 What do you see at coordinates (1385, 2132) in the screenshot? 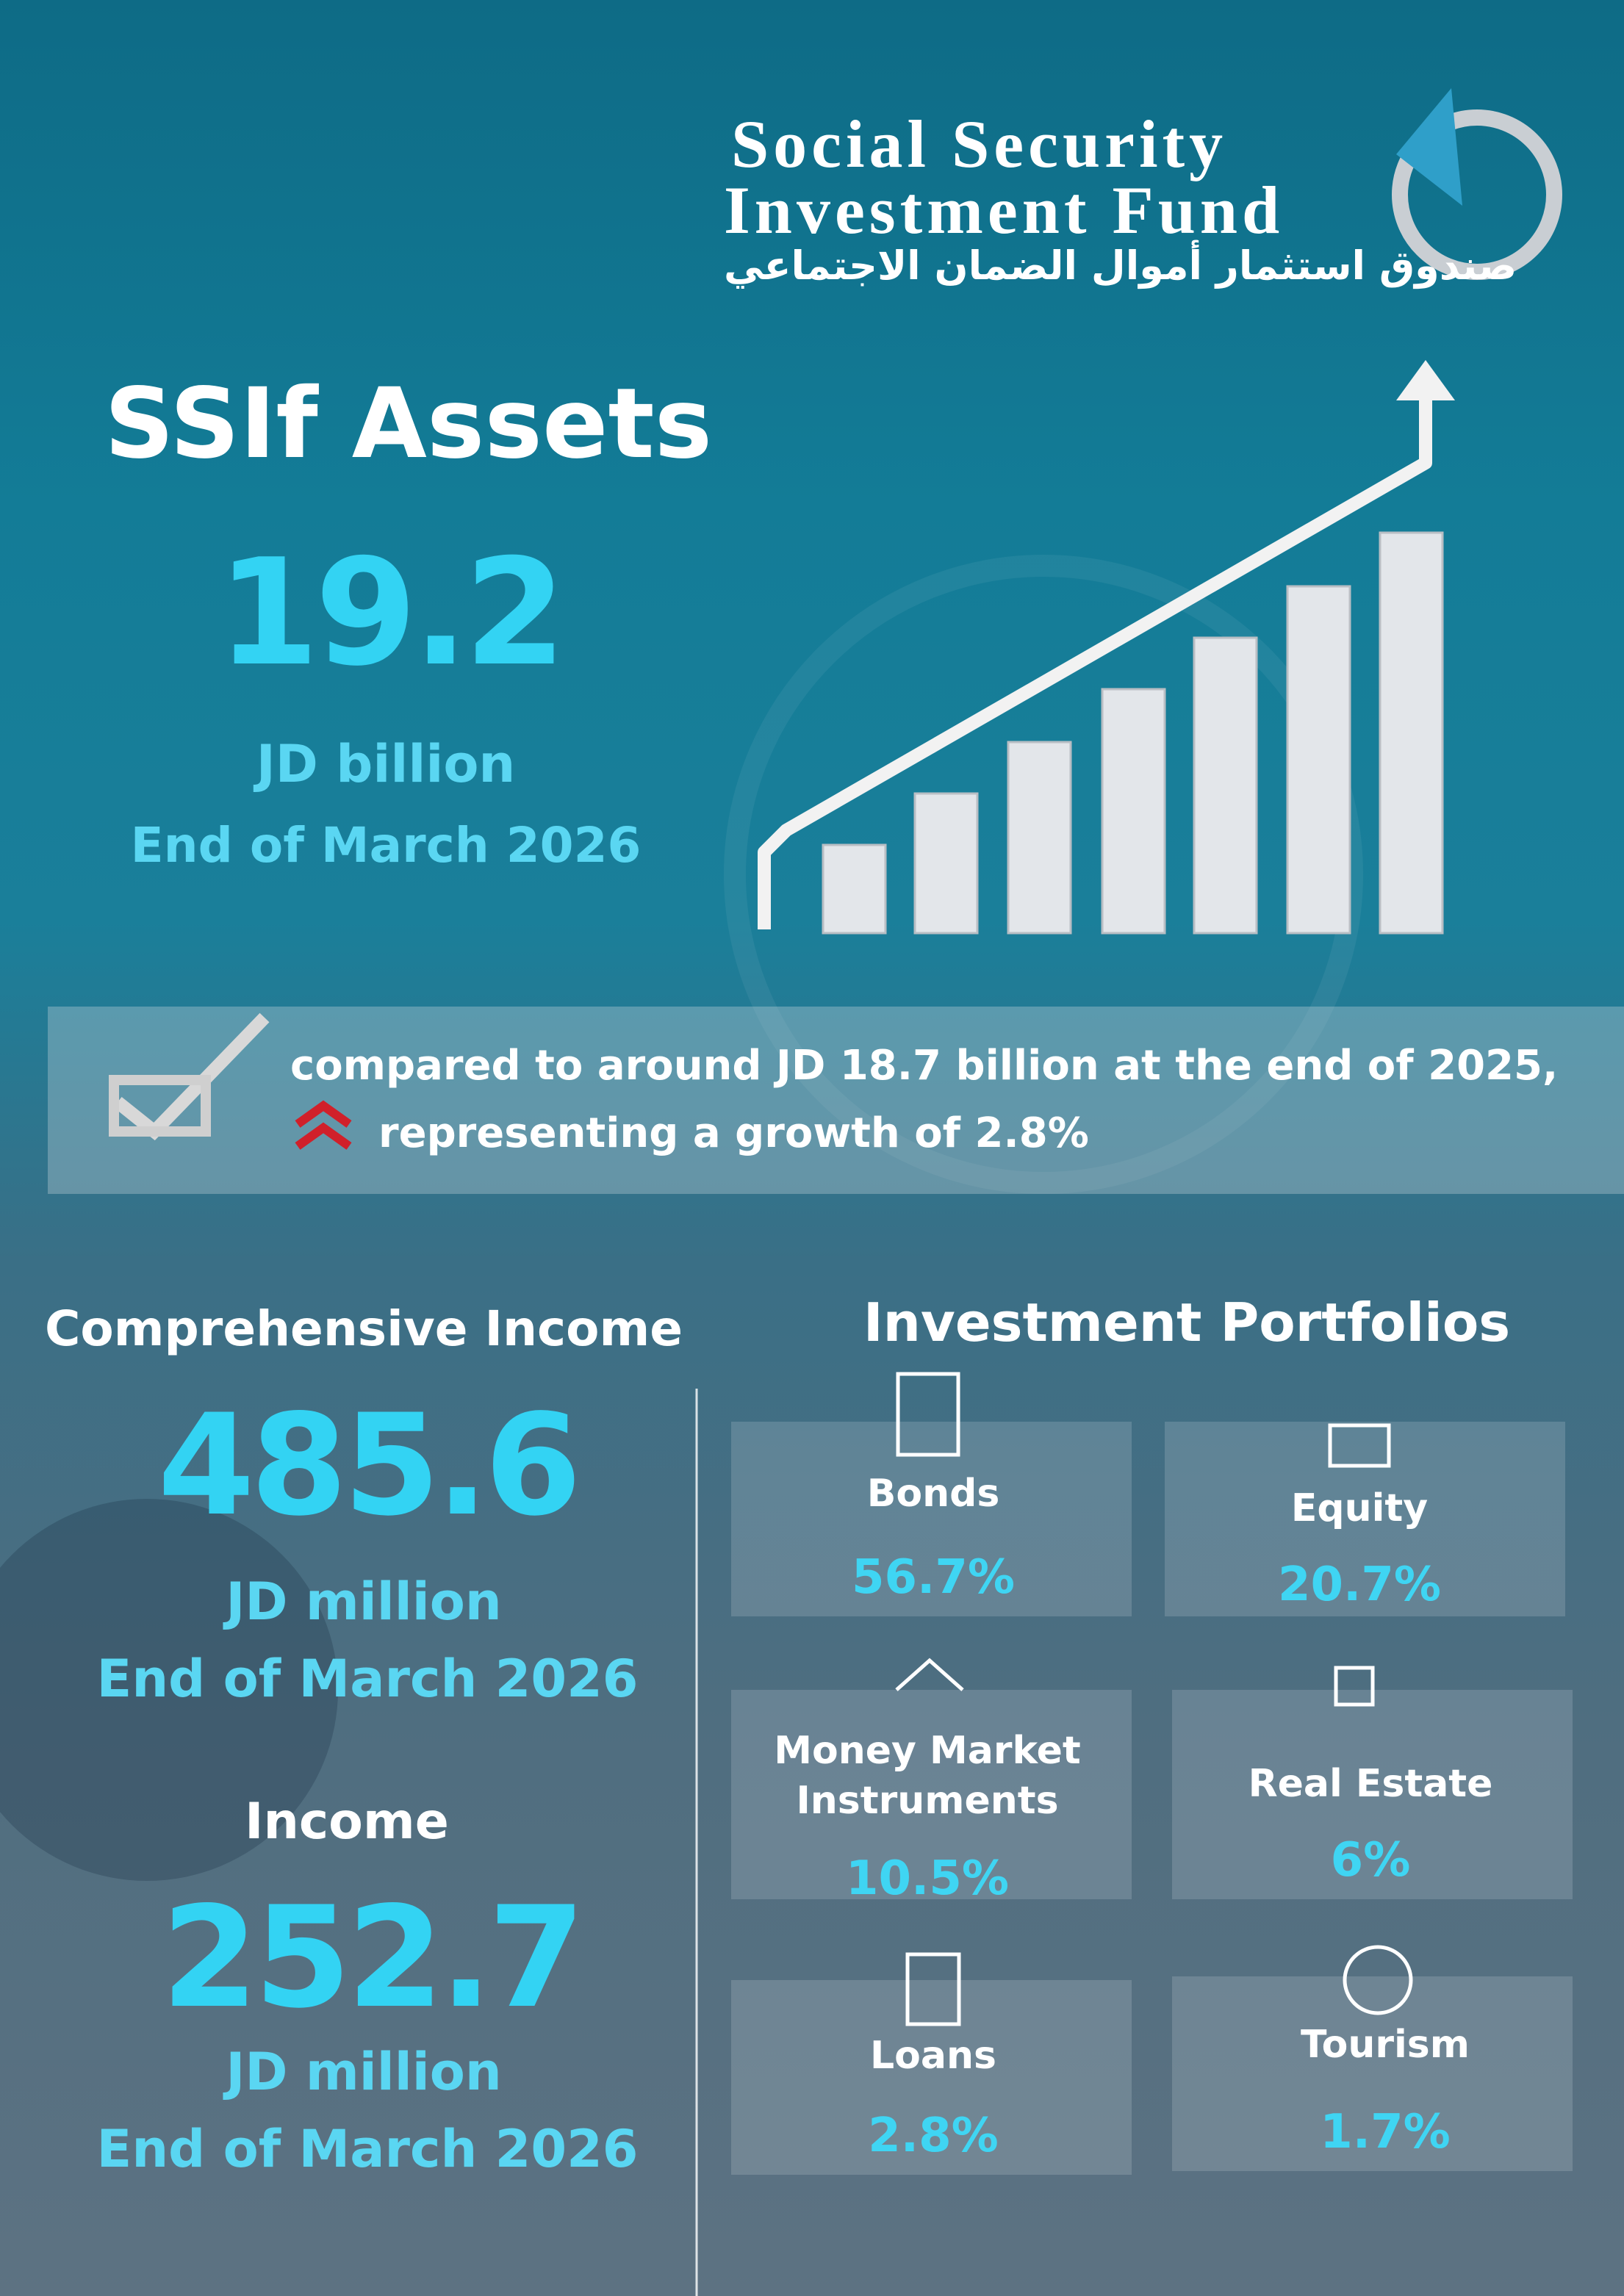
I see `portfolio-value: 1.7%` at bounding box center [1385, 2132].